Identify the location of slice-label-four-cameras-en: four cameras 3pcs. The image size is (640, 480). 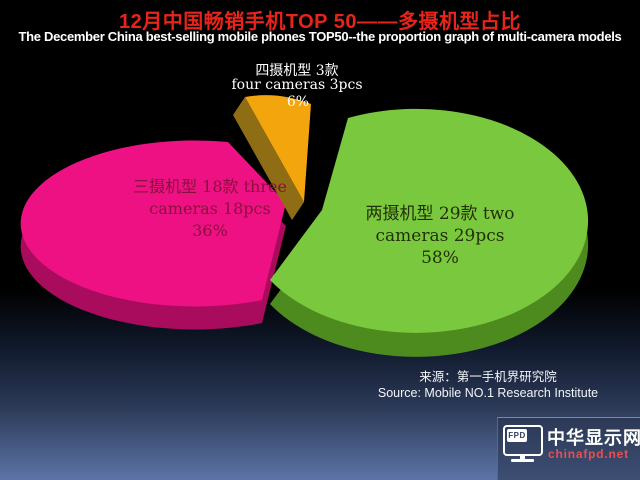
(297, 85).